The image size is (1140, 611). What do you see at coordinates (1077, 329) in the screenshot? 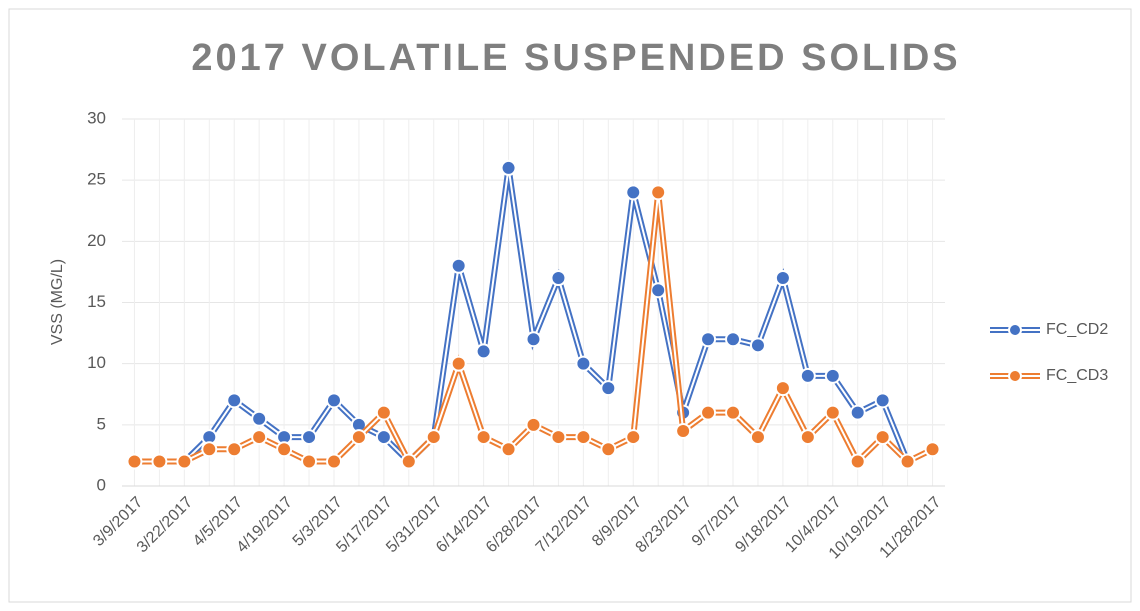
I see `legend-label: FC_CD2` at bounding box center [1077, 329].